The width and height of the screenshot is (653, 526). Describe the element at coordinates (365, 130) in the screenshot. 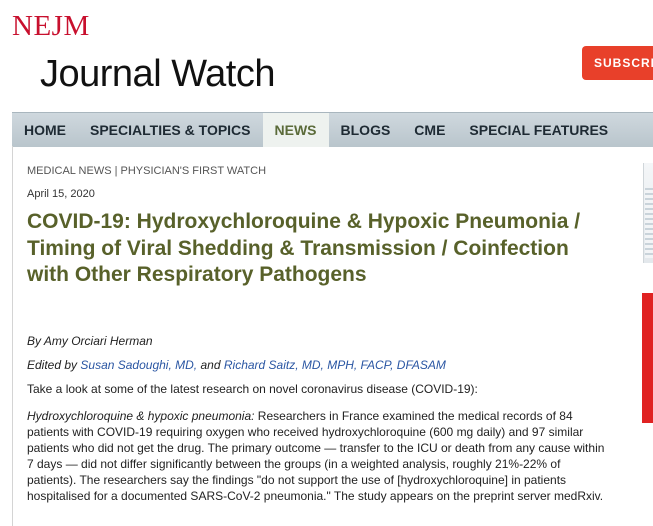

I see `nav-blogs: BLOGS` at that location.